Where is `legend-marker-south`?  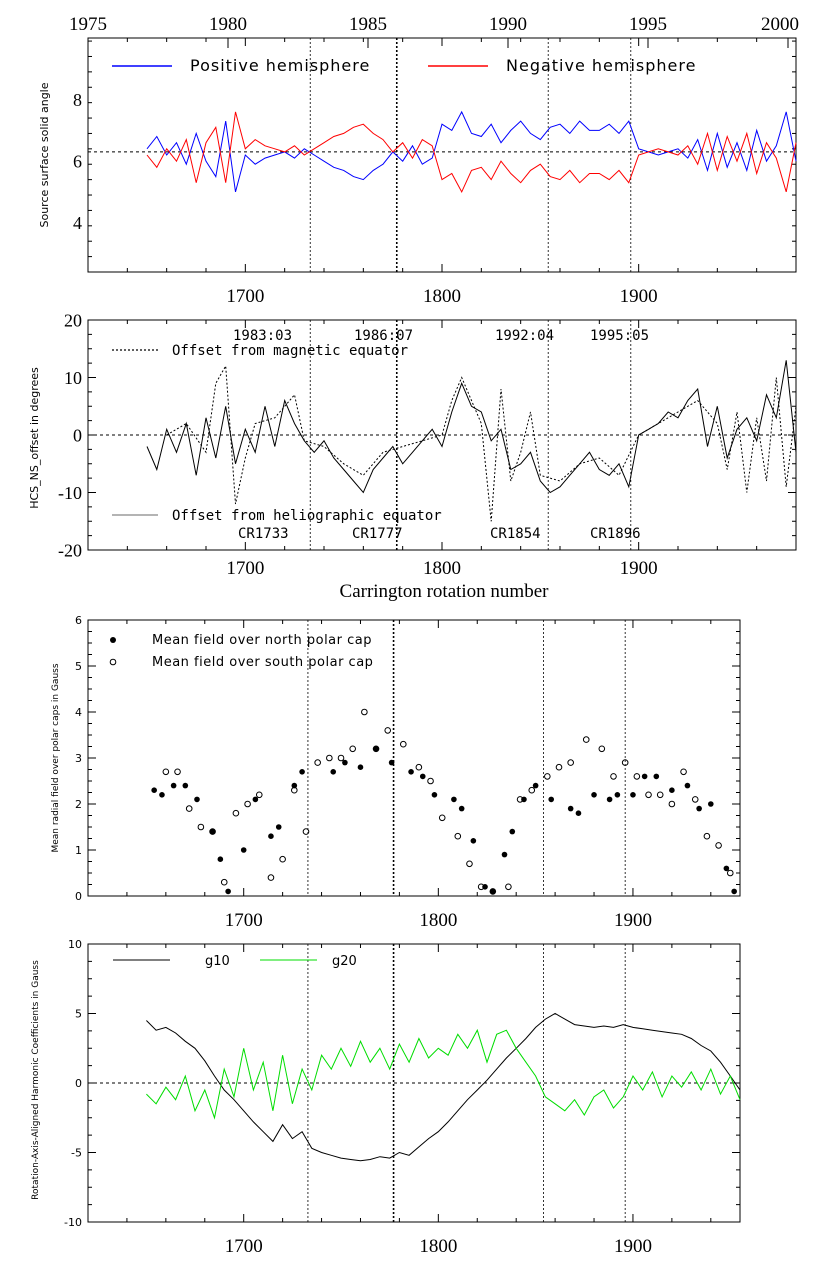 legend-marker-south is located at coordinates (113, 662).